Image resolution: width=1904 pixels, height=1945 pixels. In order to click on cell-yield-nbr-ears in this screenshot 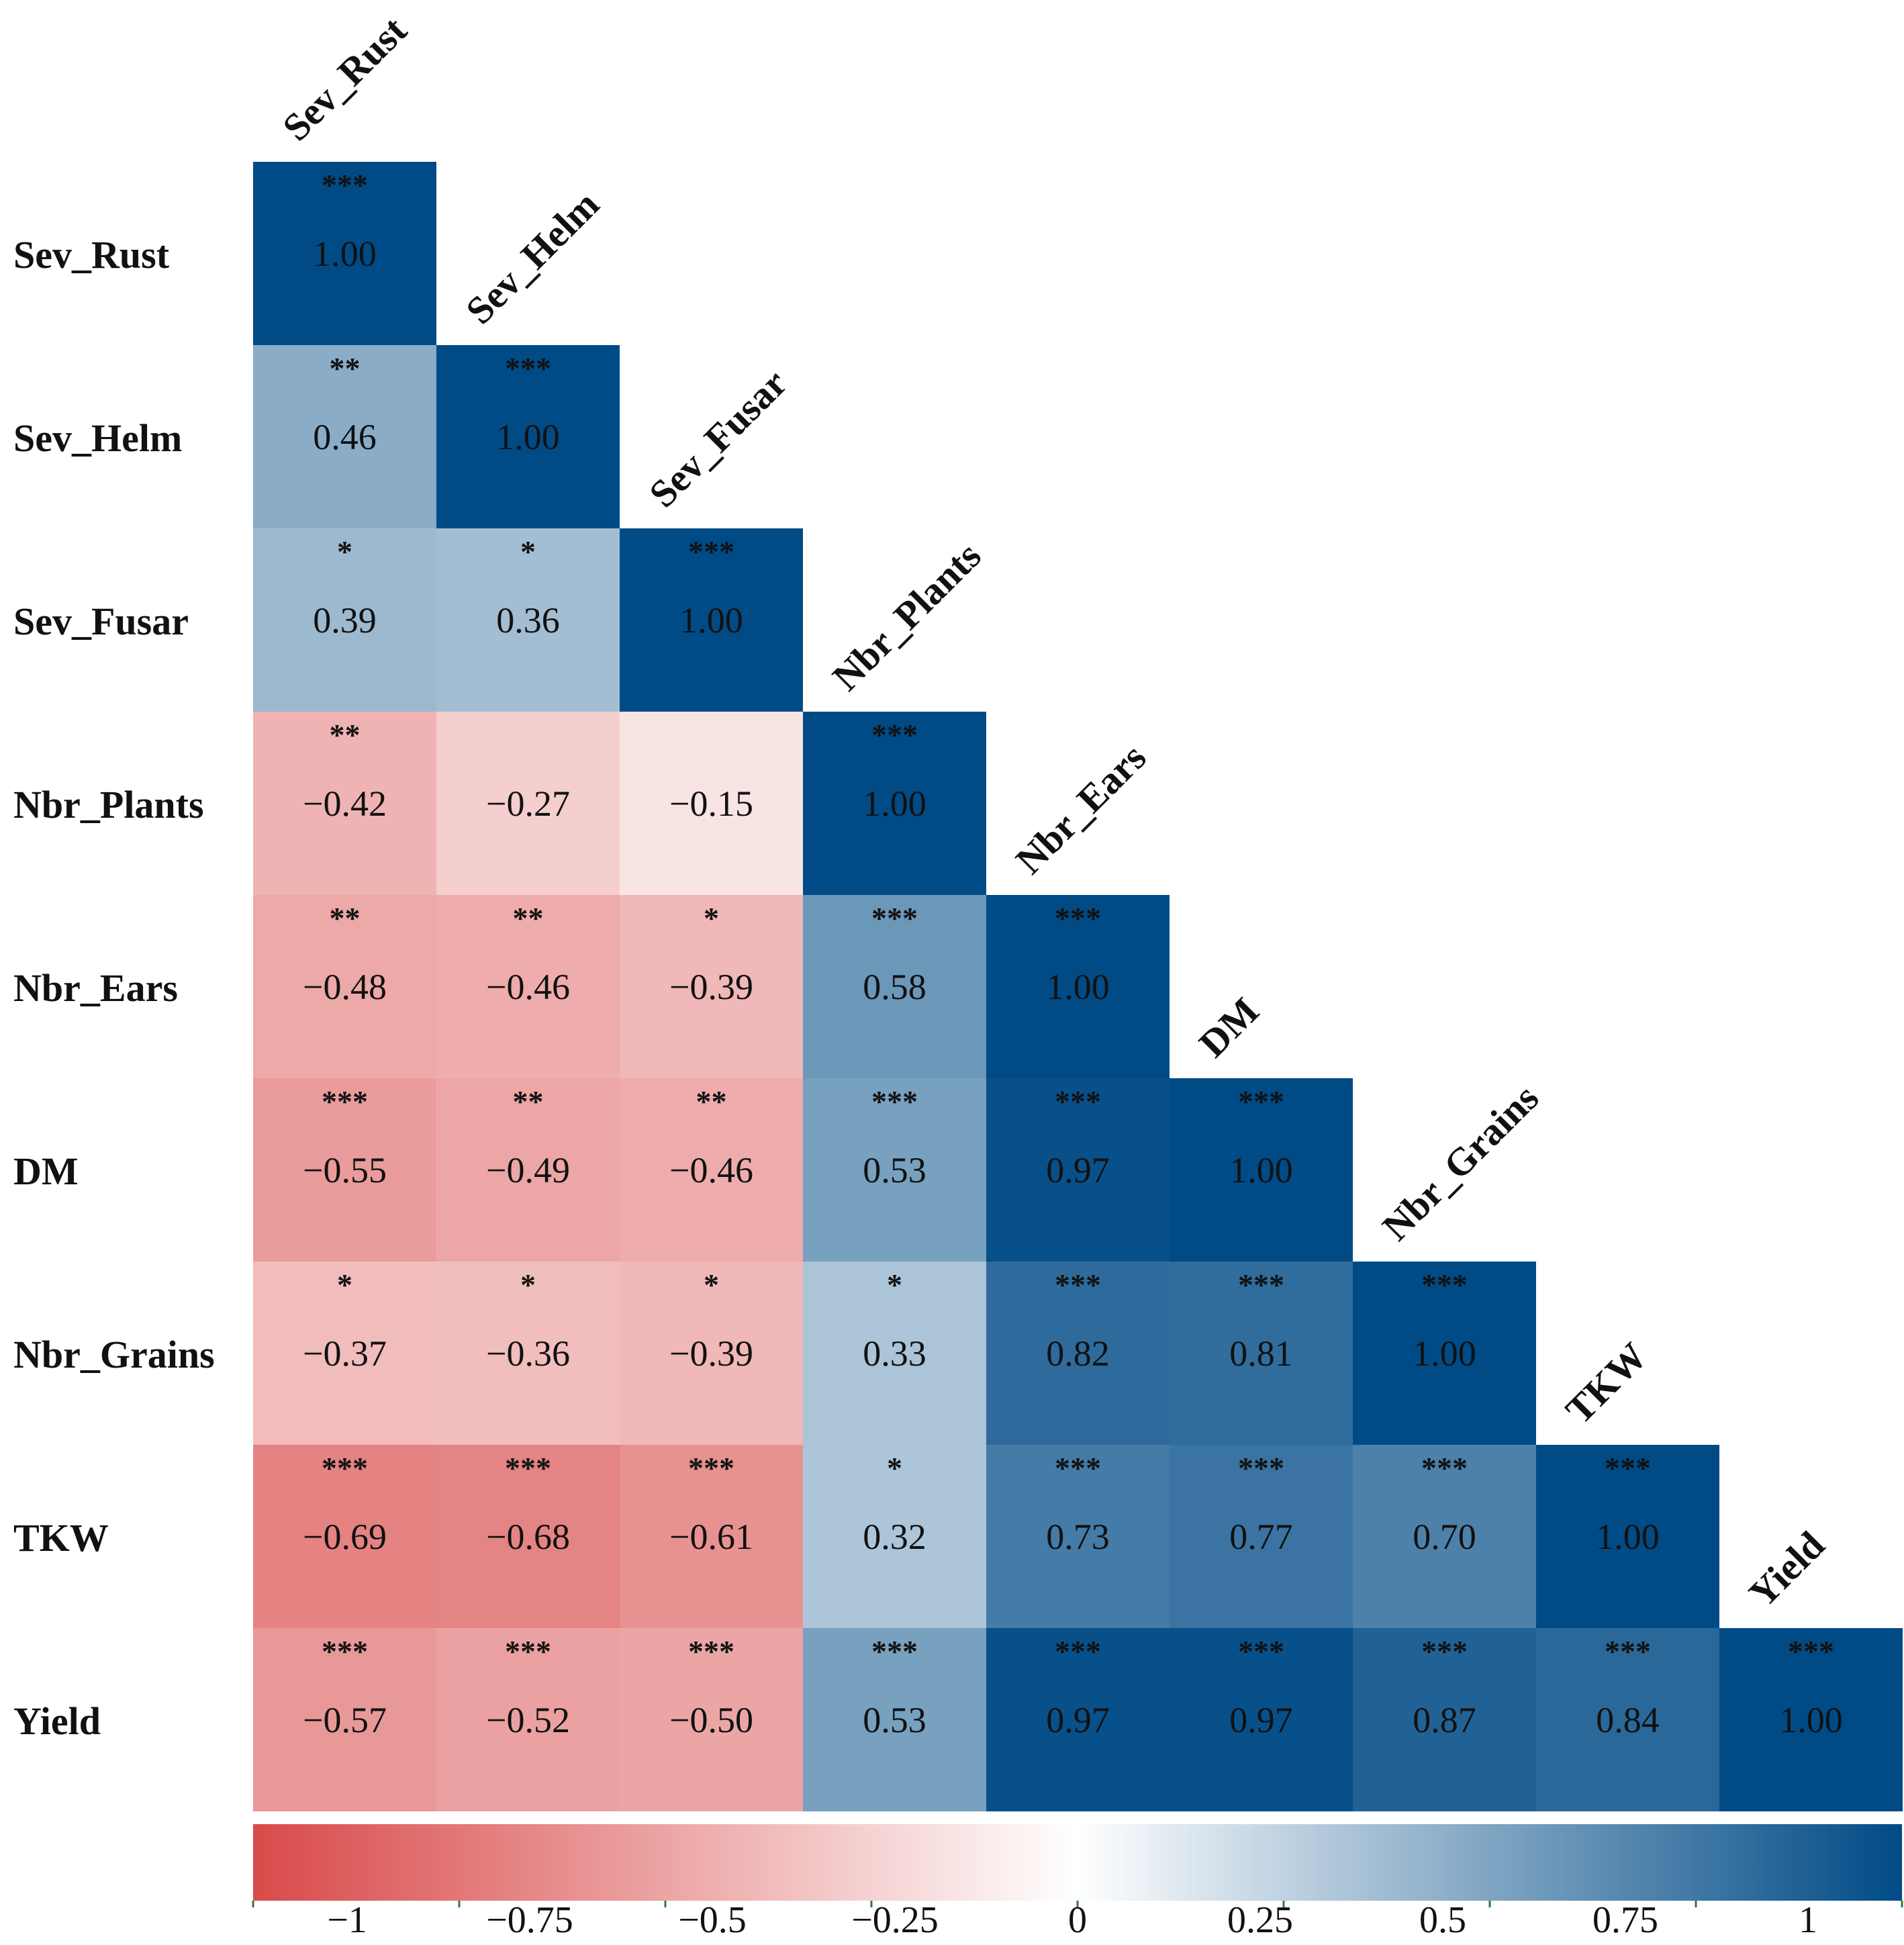, I will do `click(1078, 1720)`.